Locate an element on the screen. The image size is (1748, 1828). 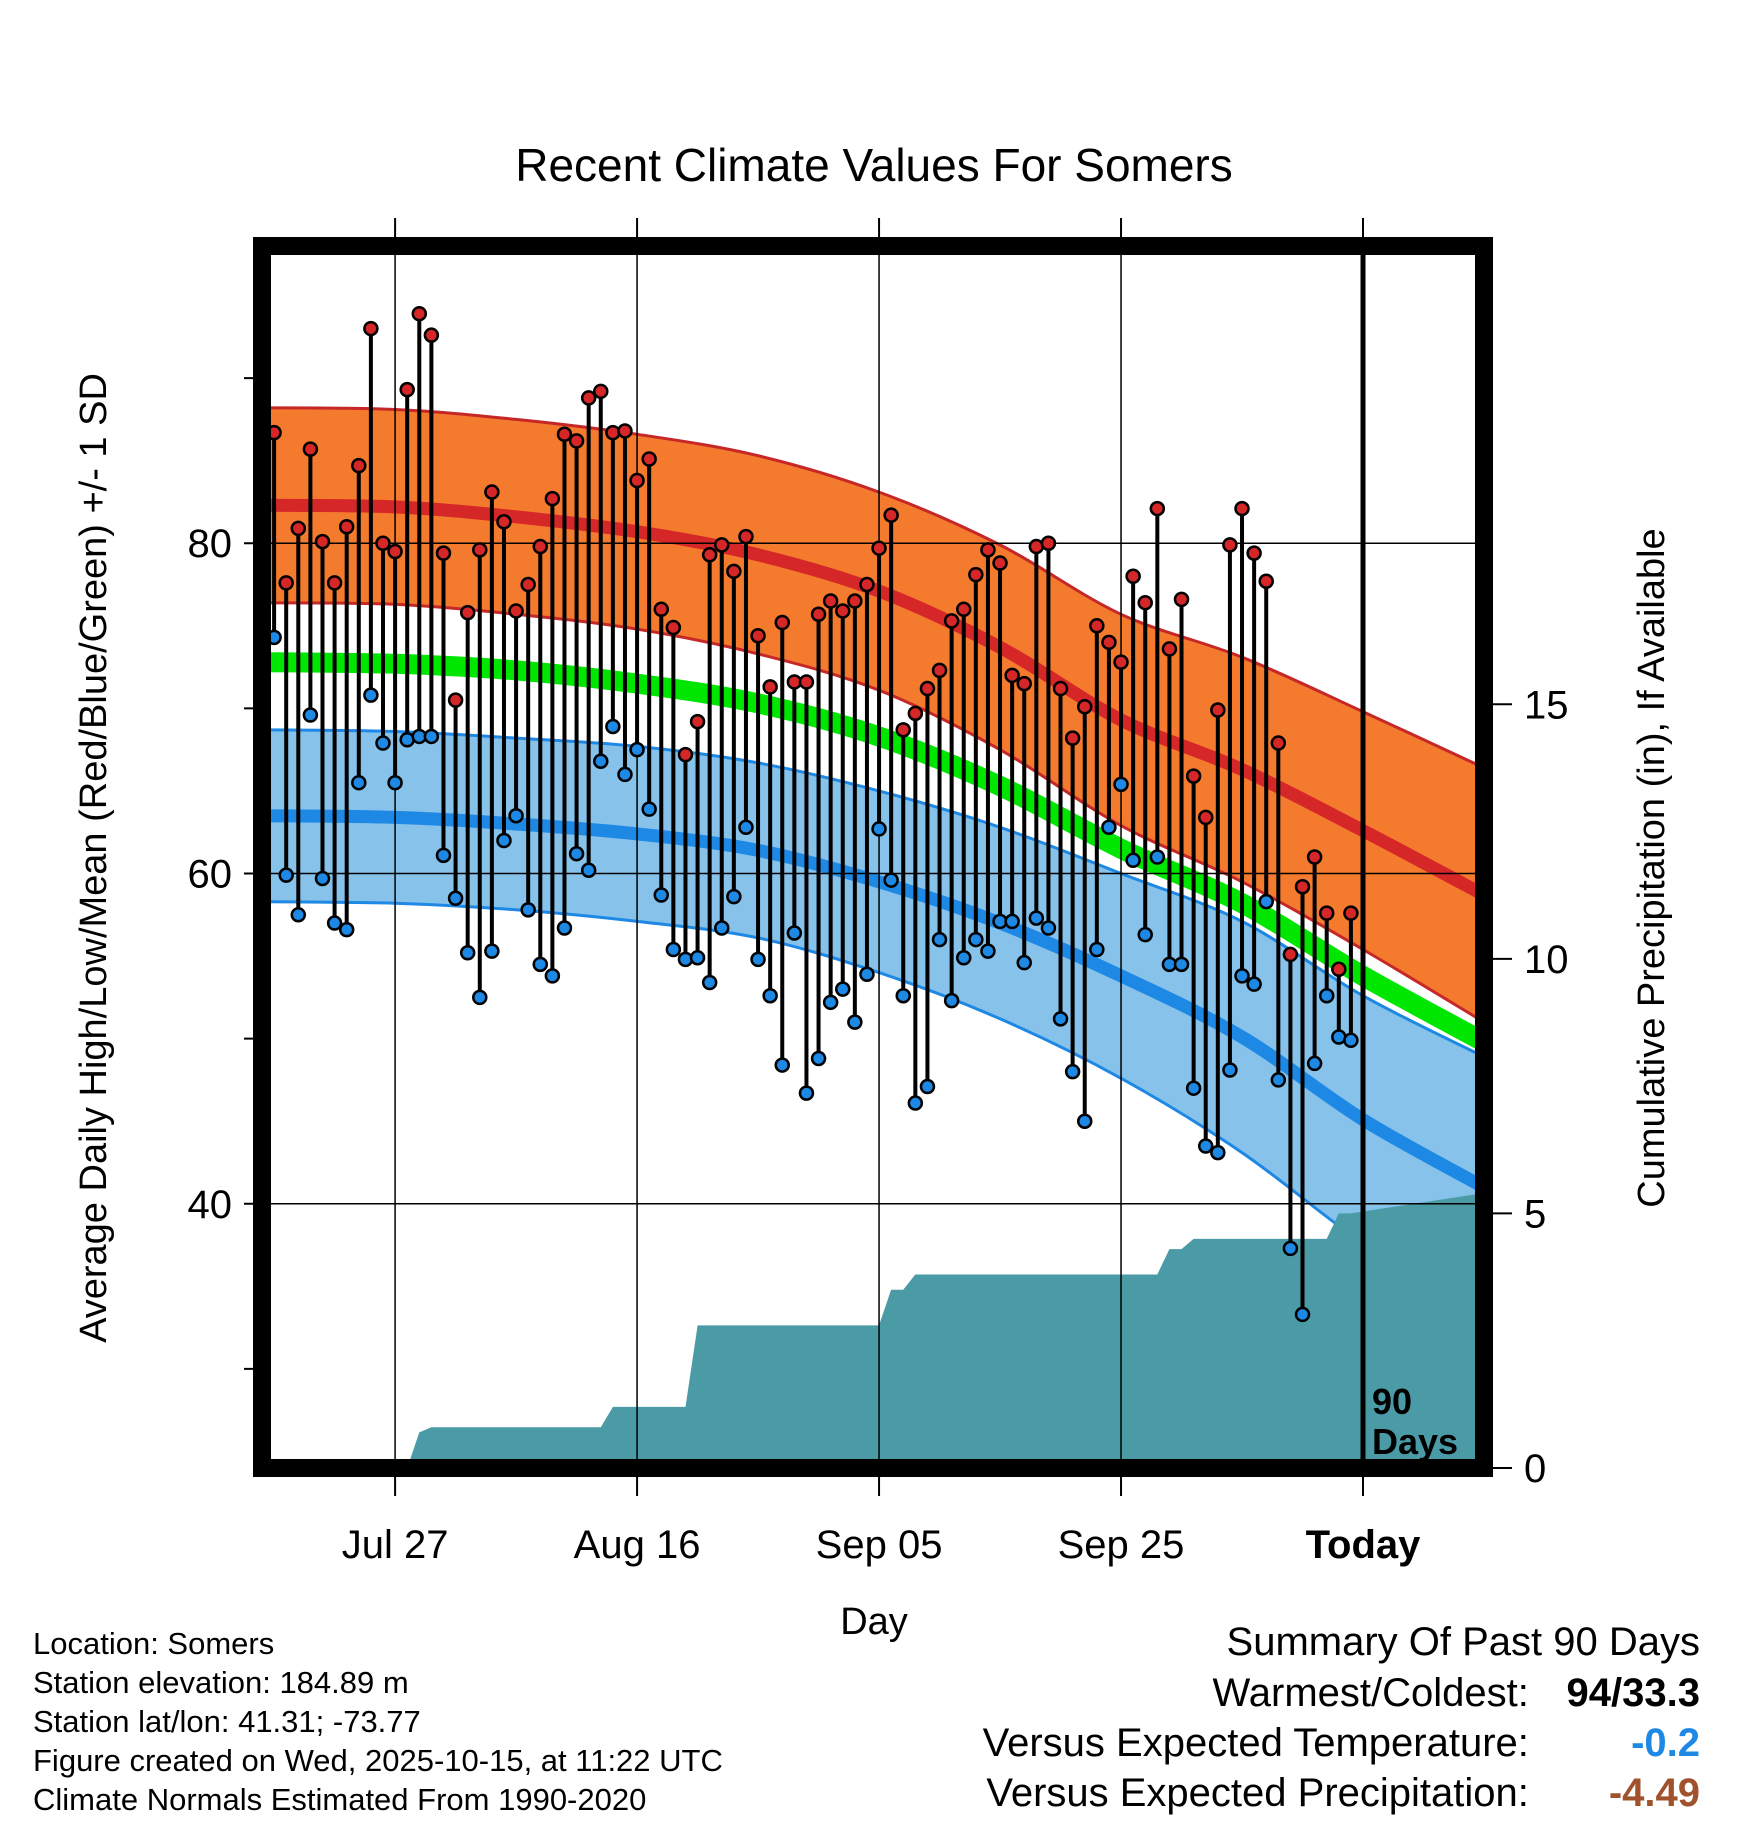
station-location: Location: Somers is located at coordinates (154, 1643).